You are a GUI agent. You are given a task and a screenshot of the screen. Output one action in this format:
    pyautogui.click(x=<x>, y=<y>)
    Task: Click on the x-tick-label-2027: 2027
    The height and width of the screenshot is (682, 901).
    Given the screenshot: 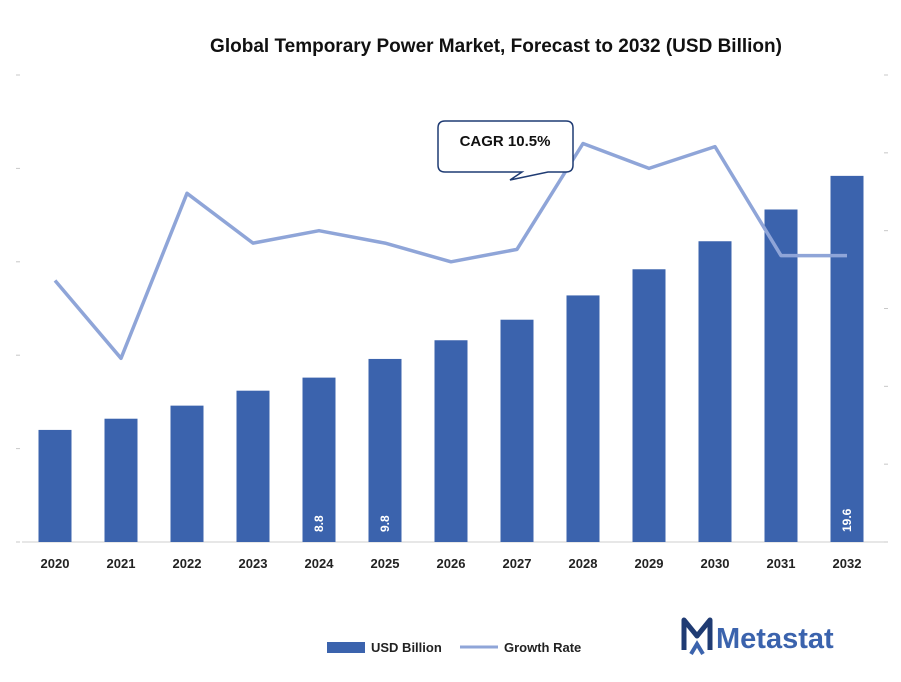 What is the action you would take?
    pyautogui.click(x=517, y=563)
    